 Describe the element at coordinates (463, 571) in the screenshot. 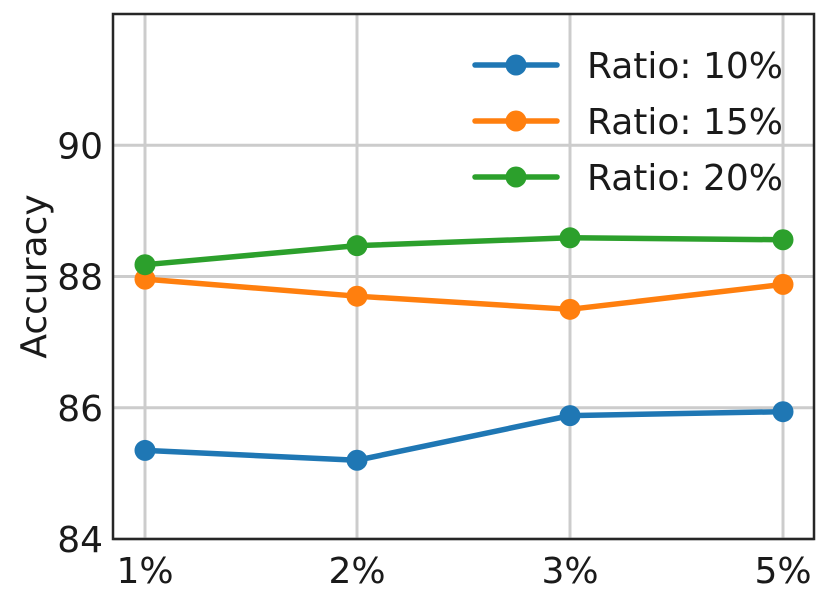

I see `x-tick-labels: 1% 2% 3% 5%` at that location.